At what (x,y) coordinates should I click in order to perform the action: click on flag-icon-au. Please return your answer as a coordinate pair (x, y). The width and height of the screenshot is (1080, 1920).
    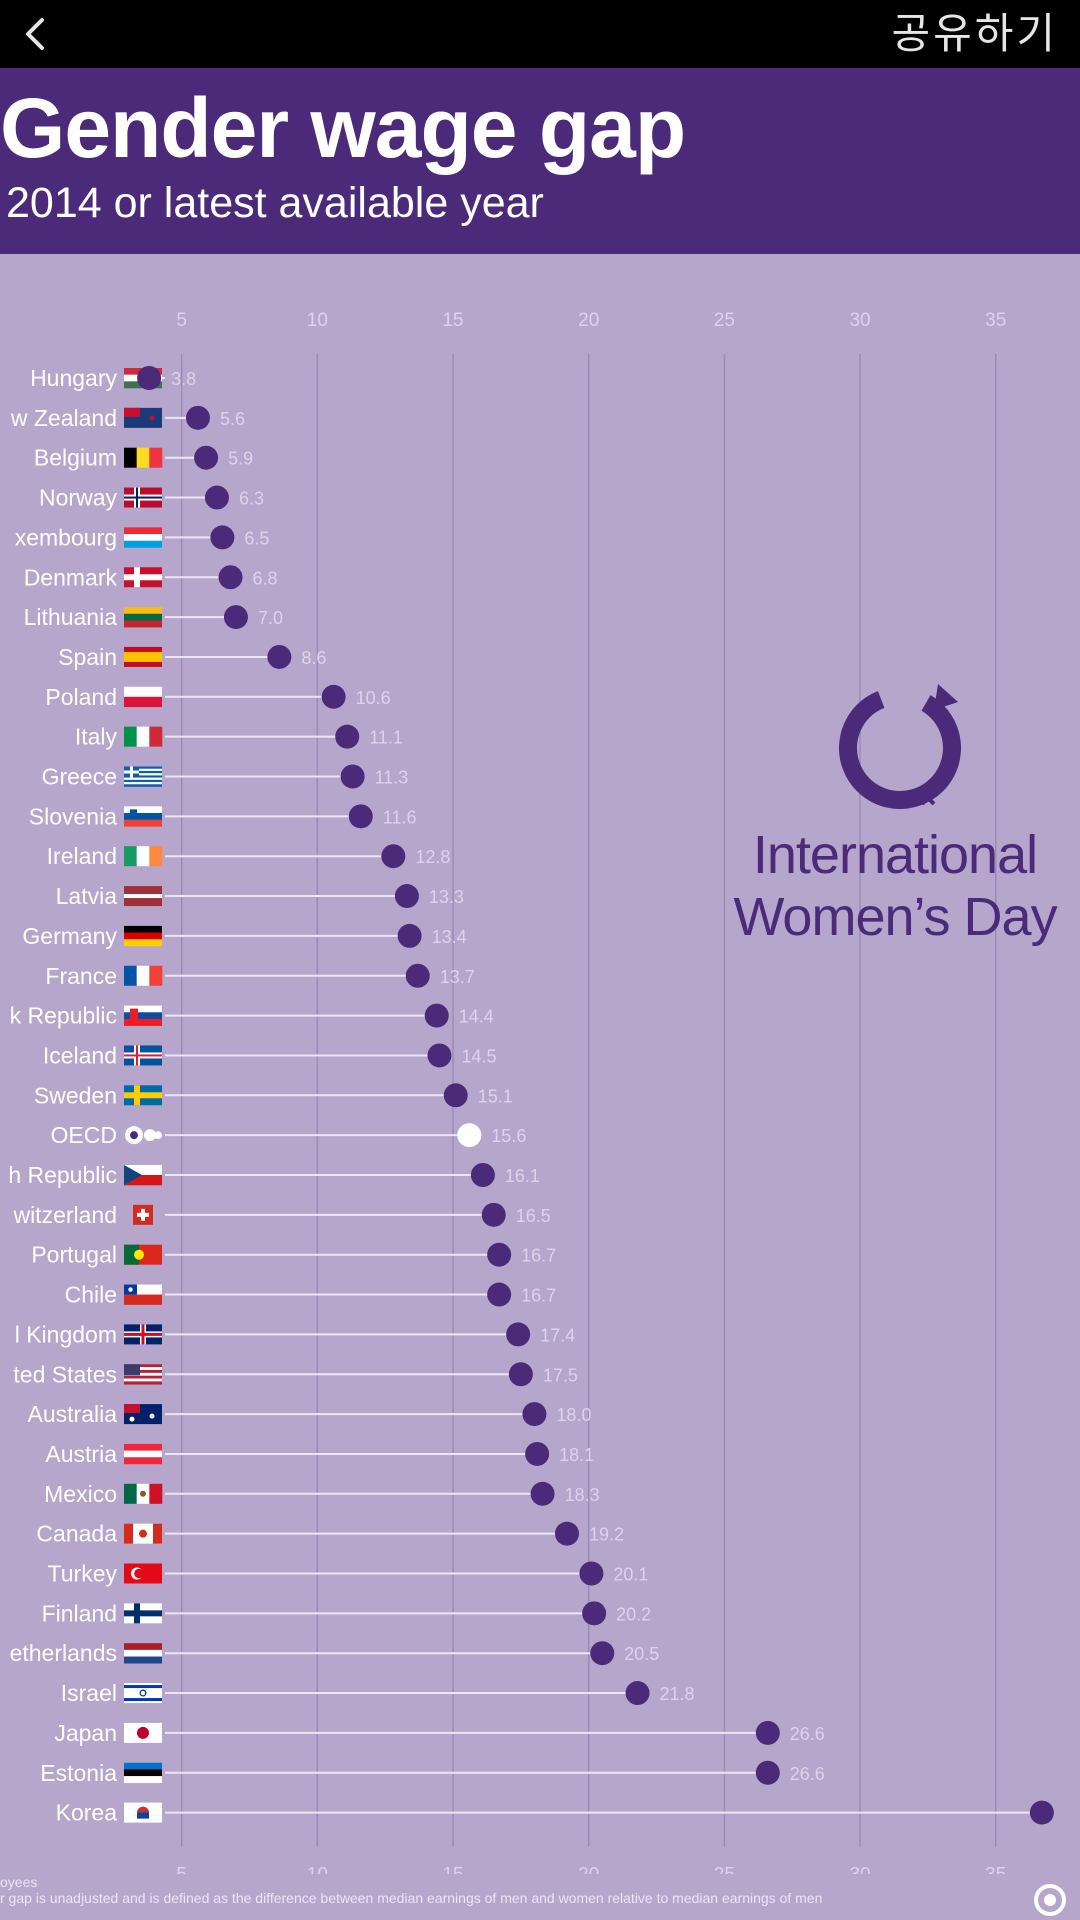
    Looking at the image, I should click on (143, 1414).